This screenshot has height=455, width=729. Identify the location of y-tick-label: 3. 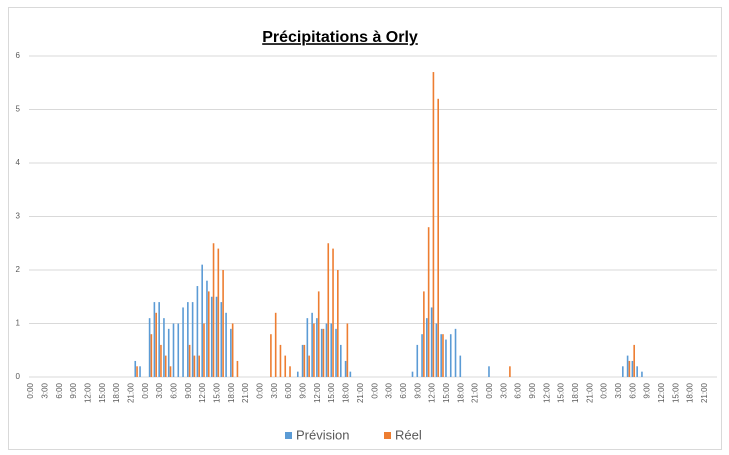
(18, 216).